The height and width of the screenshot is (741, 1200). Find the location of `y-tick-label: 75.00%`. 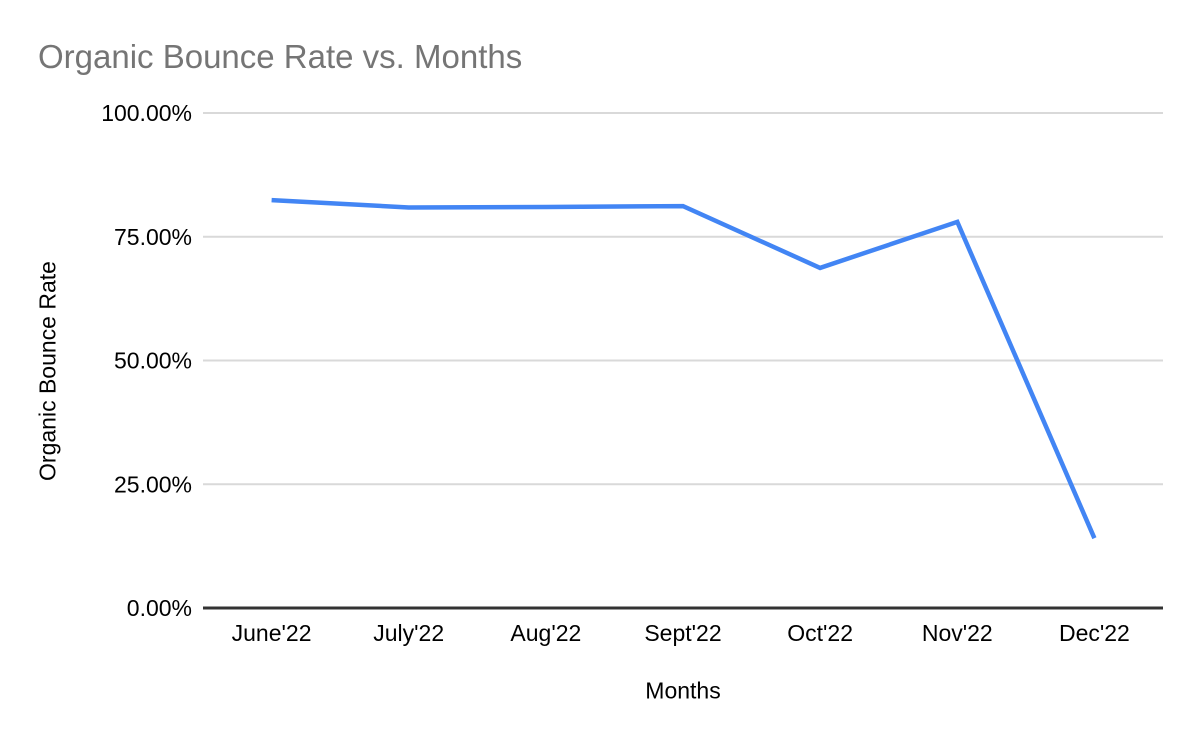

y-tick-label: 75.00% is located at coordinates (153, 237).